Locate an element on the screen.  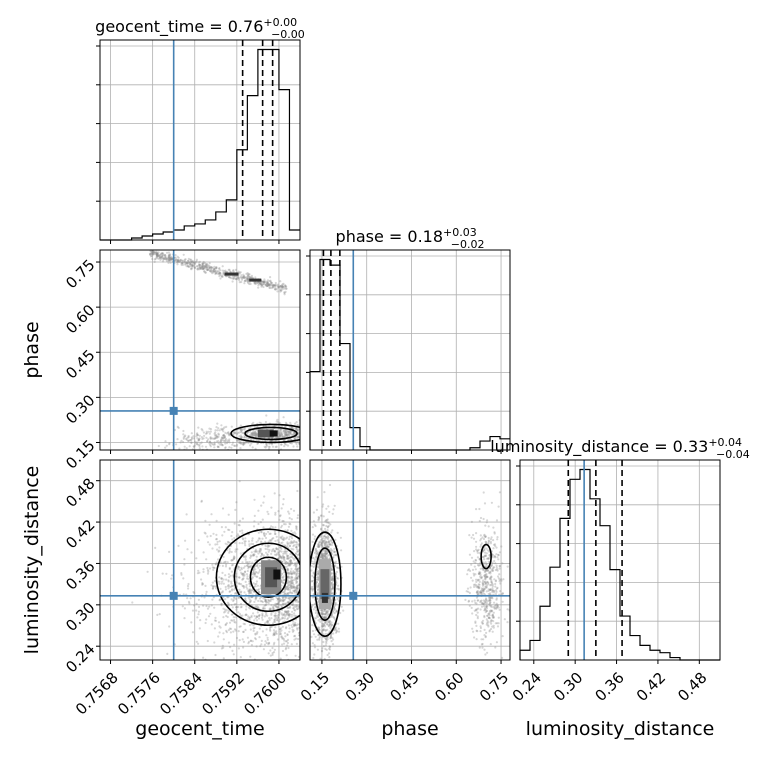
x-tick-label: 0.36 is located at coordinates (610, 687).